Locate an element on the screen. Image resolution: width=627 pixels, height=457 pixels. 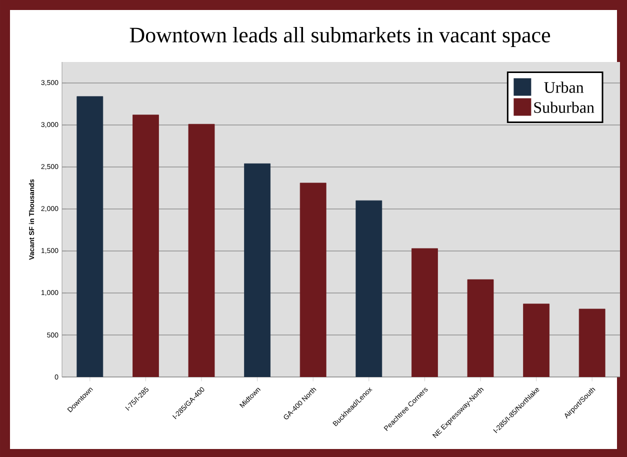
chart-title: Downtown leads all submarkets in vacant space is located at coordinates (340, 37).